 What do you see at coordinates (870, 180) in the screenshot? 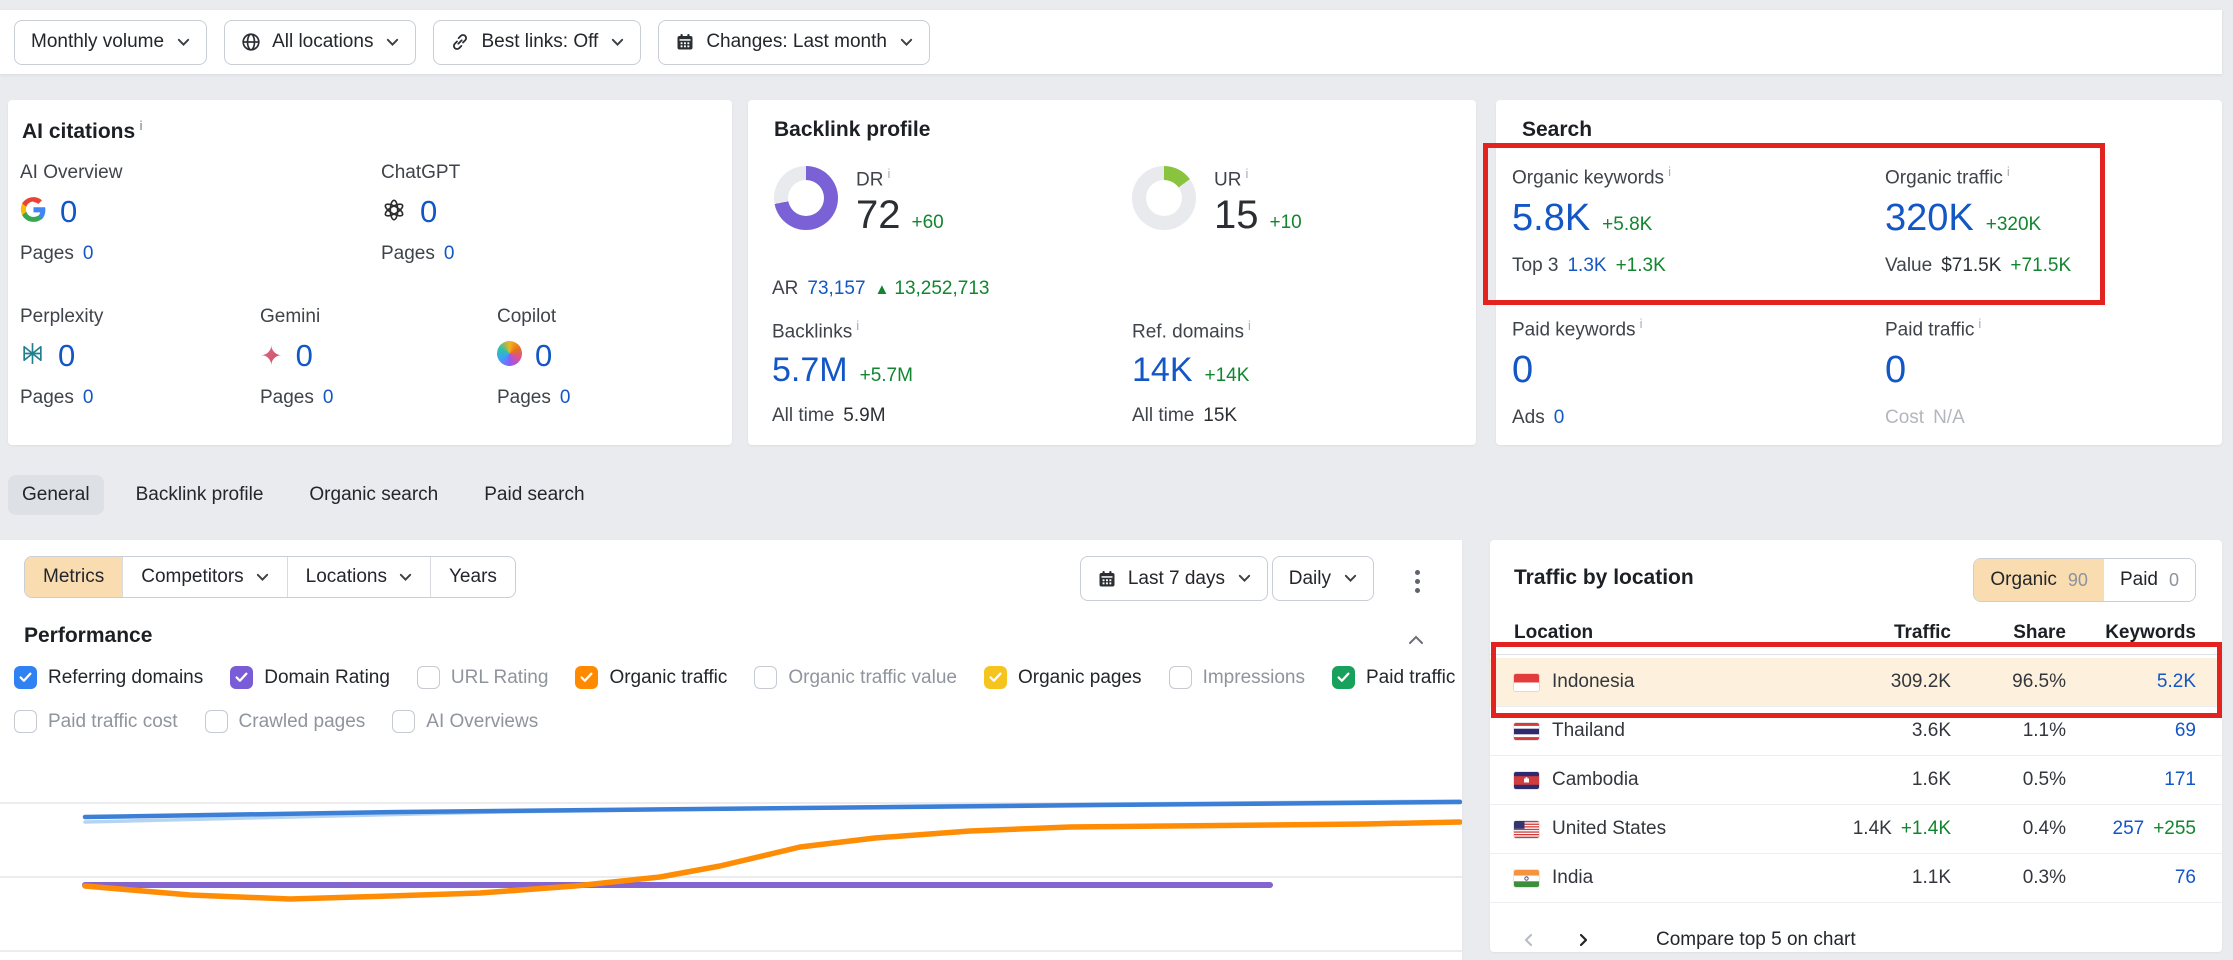
I see `dr-label-text: DR` at bounding box center [870, 180].